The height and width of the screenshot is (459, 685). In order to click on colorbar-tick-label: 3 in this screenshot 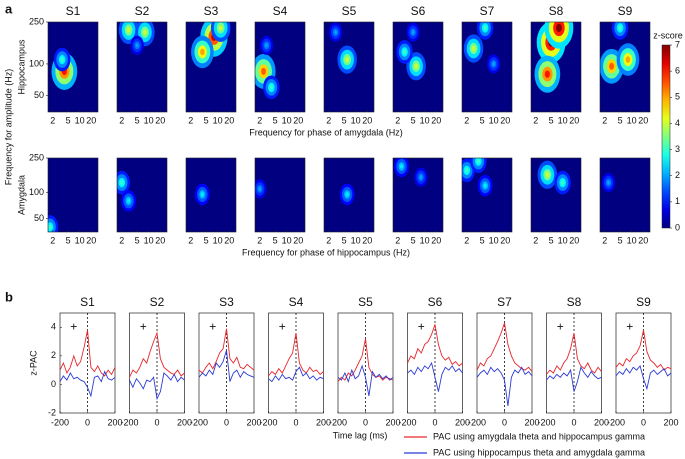, I will do `click(677, 149)`.